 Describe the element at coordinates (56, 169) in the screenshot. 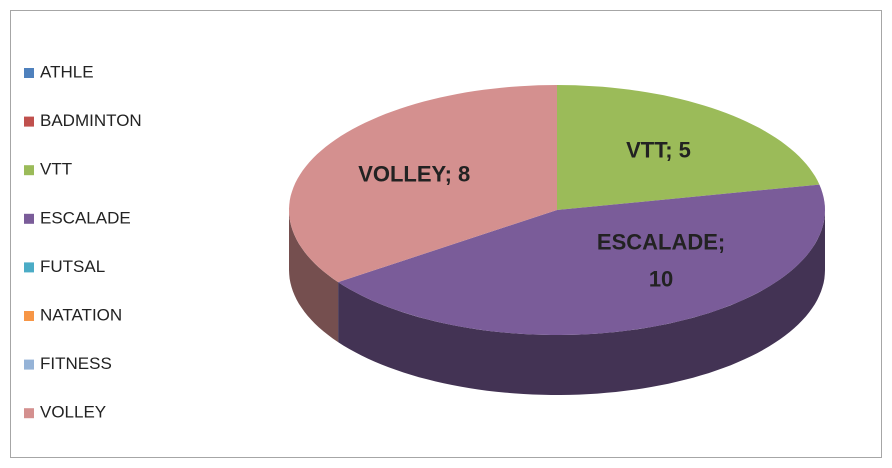

I see `legend-label: VTT` at that location.